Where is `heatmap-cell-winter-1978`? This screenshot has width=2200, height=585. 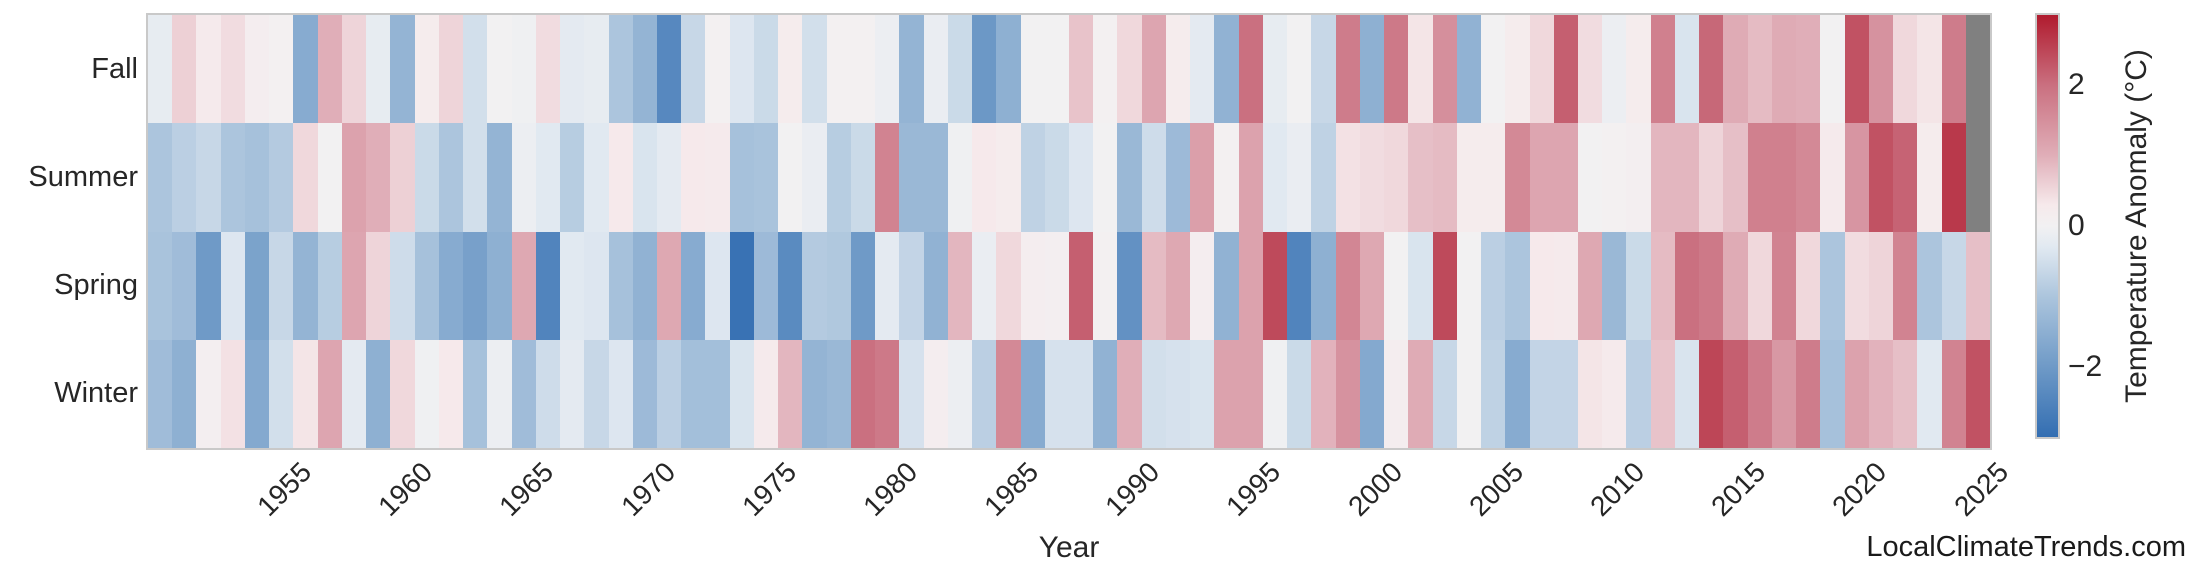
heatmap-cell-winter-1978 is located at coordinates (839, 393).